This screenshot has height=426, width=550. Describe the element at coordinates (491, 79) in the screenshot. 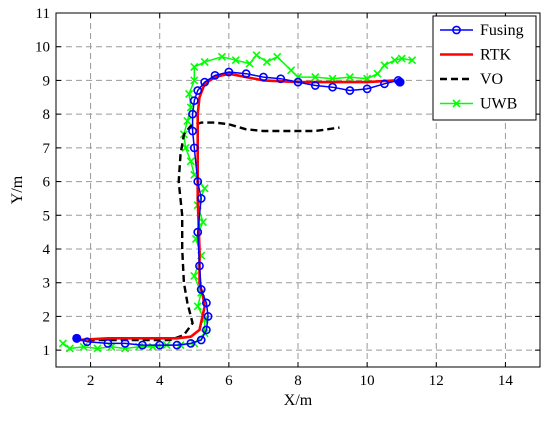

I see `legend-label-vo: VO` at that location.